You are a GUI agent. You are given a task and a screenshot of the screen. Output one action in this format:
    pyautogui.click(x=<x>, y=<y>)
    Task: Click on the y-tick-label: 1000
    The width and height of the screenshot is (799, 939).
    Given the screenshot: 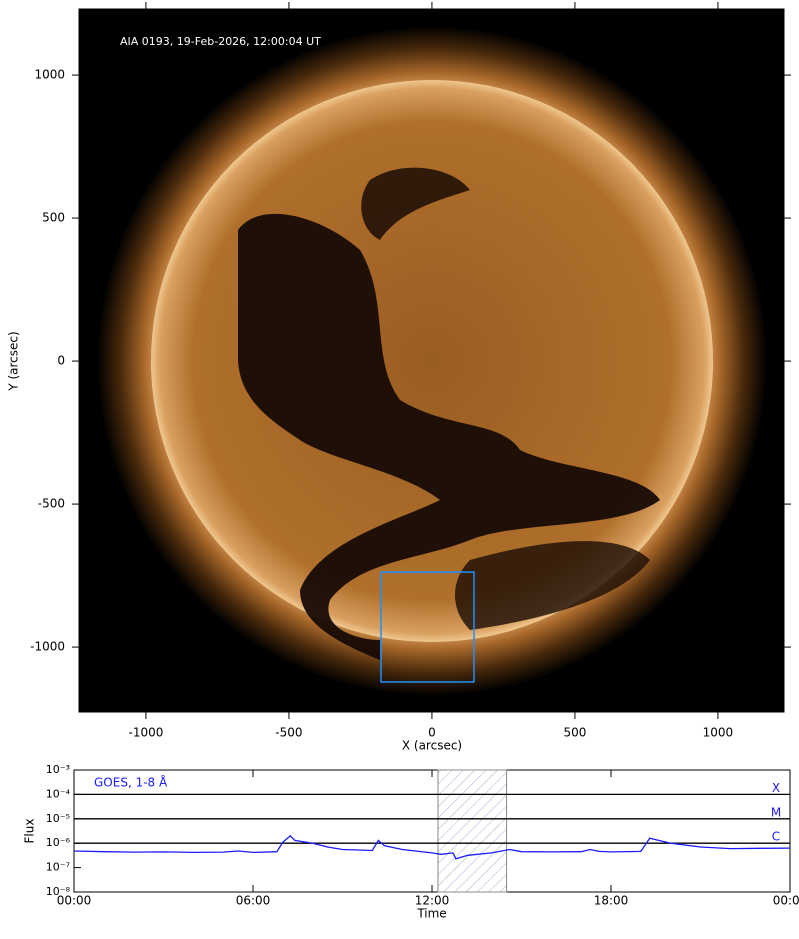 What is the action you would take?
    pyautogui.click(x=49, y=75)
    